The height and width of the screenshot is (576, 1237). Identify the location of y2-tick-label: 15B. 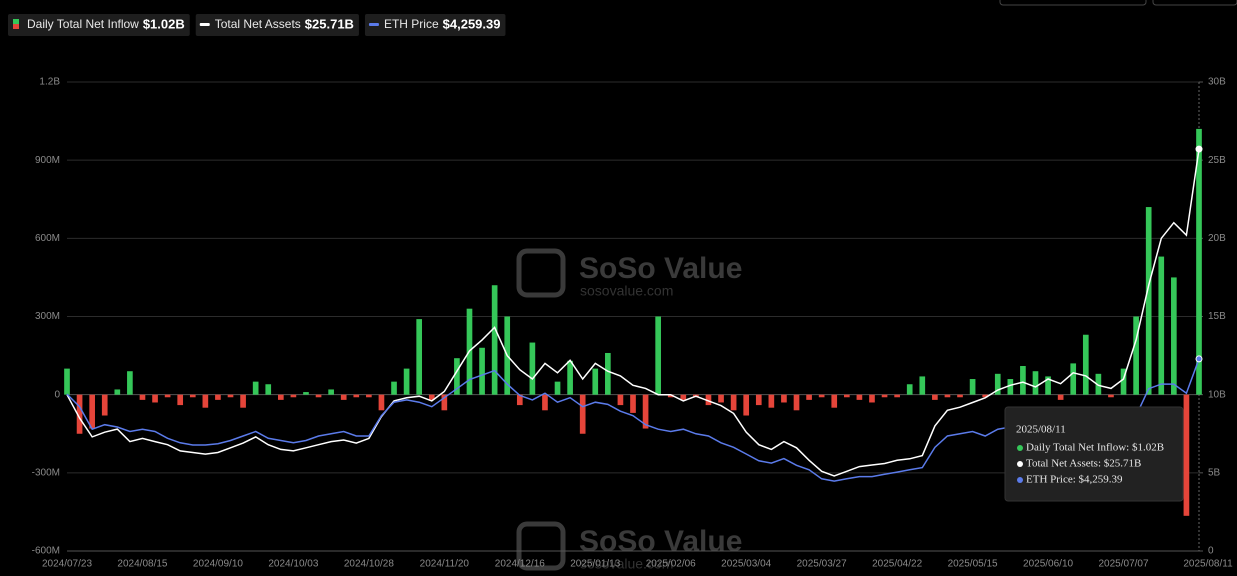
(1217, 316).